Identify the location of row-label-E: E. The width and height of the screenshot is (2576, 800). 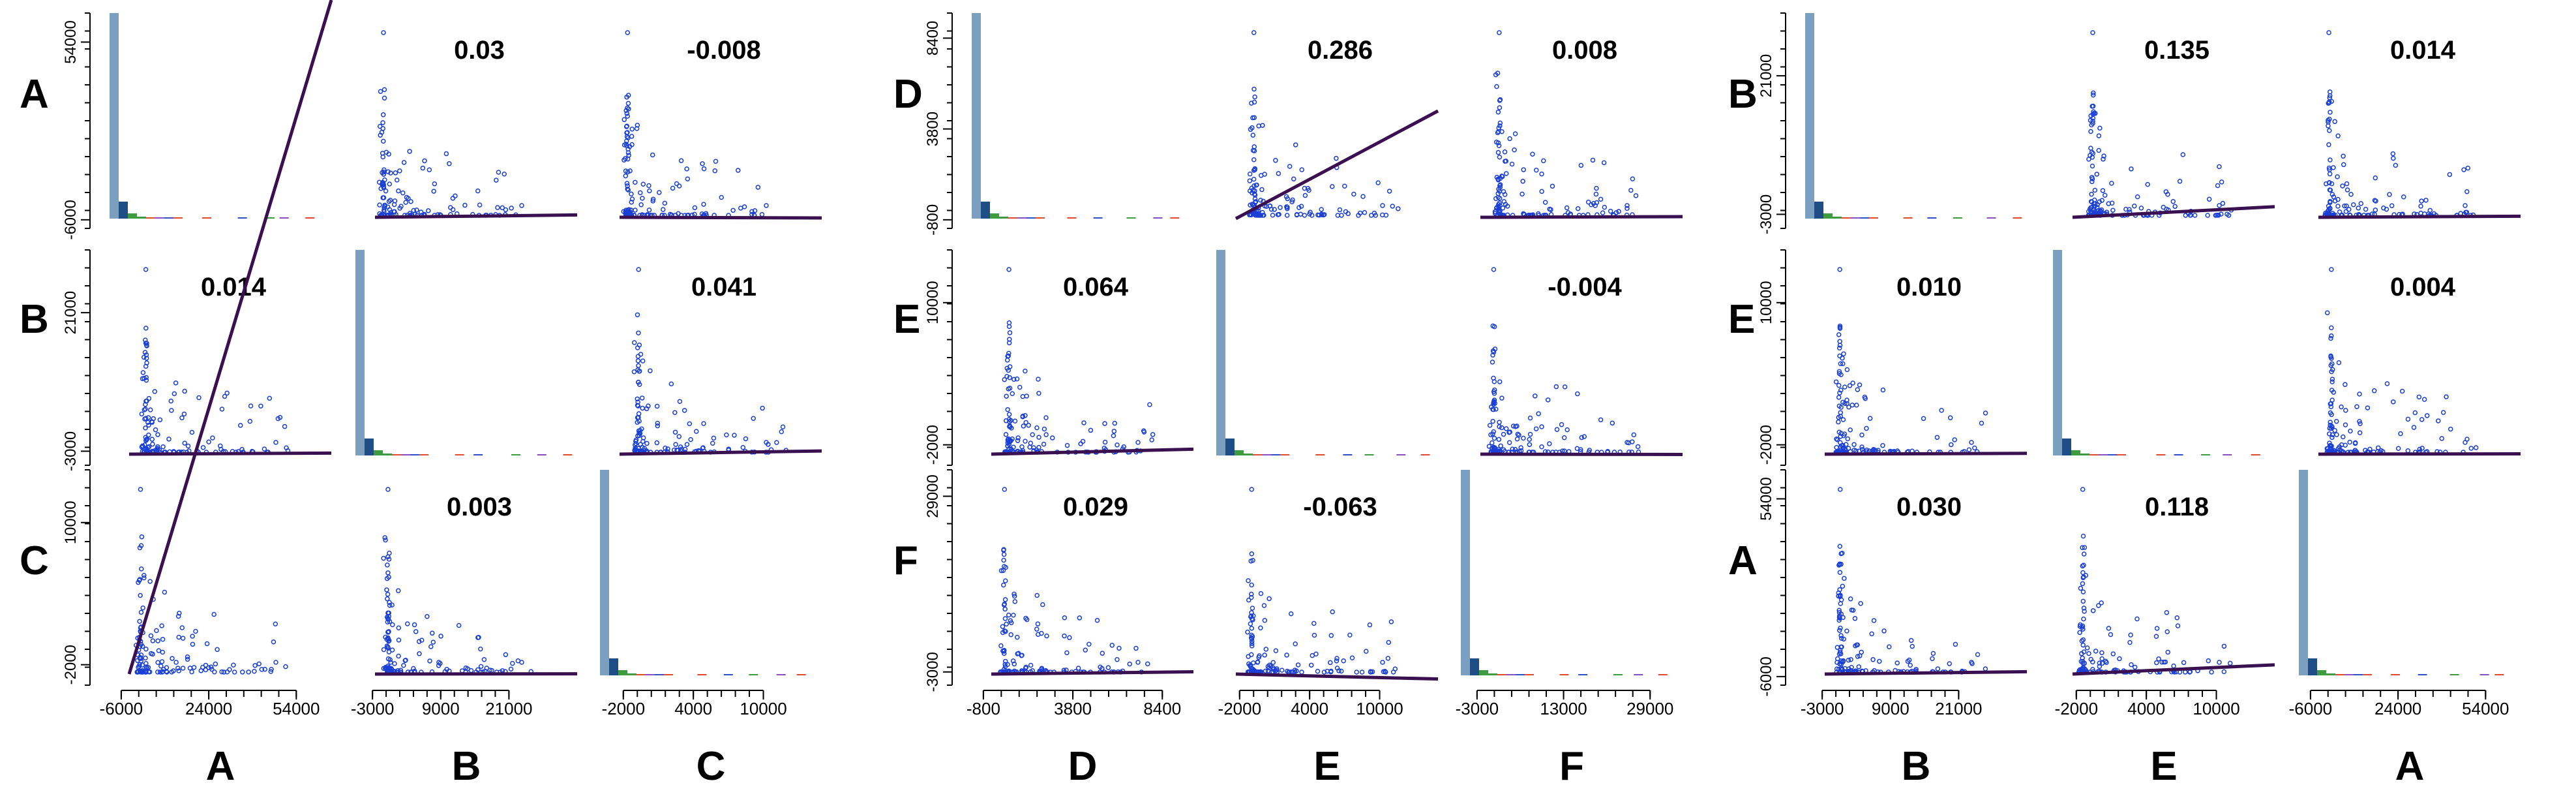
(906, 319).